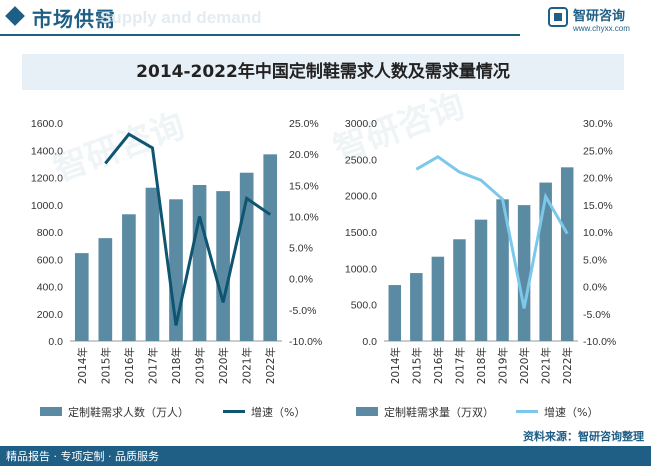  Describe the element at coordinates (601, 28) in the screenshot. I see `logo-url: www.chyxx.com` at that location.